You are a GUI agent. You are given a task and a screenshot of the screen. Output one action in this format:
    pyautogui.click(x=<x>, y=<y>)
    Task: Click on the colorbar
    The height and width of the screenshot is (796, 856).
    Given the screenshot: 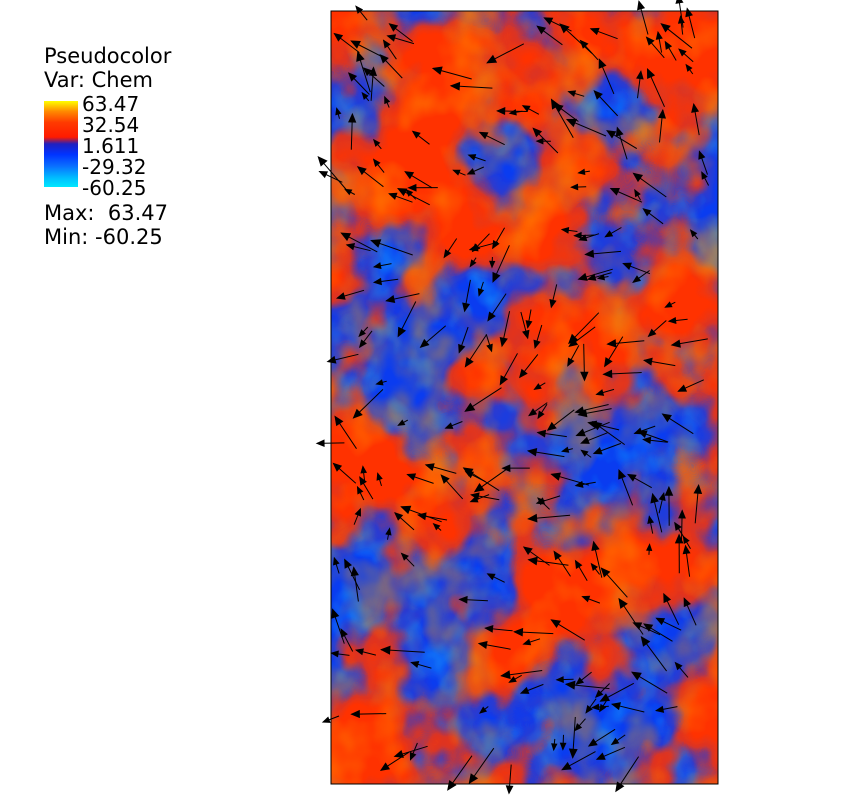 What is the action you would take?
    pyautogui.click(x=61, y=144)
    